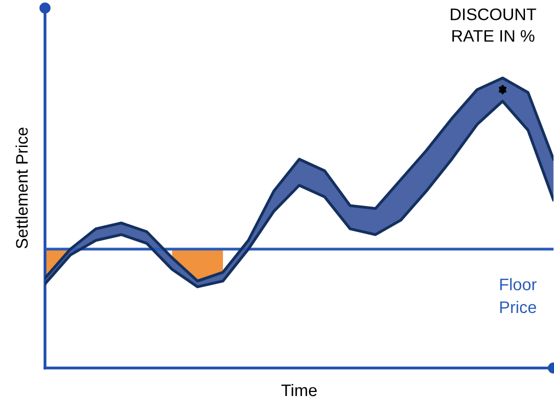 The image size is (554, 400). I want to click on x-axis-title: Time, so click(299, 390).